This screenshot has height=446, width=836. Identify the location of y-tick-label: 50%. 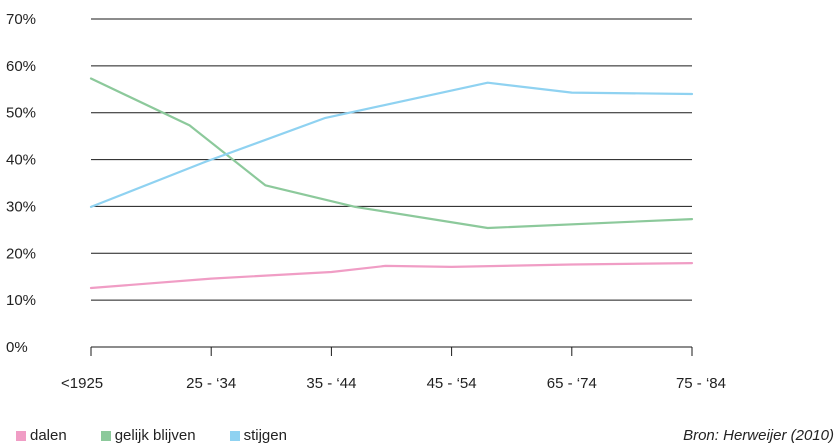
(21, 113).